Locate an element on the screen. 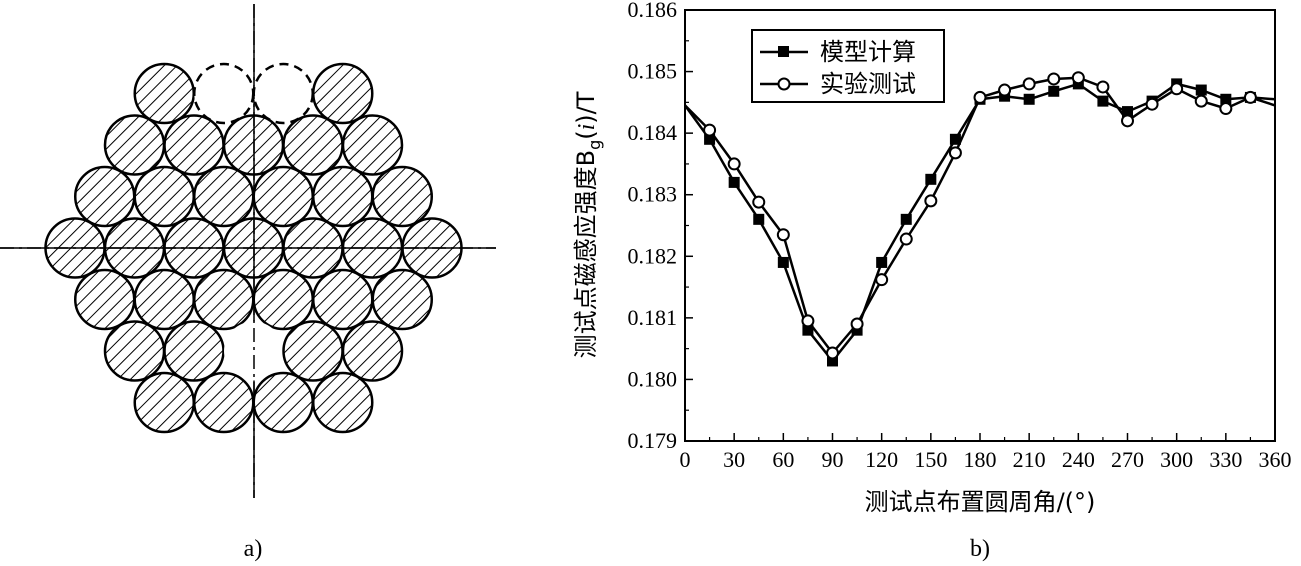 This screenshot has width=1301, height=566. y-tick-label: 0.179 is located at coordinates (653, 440).